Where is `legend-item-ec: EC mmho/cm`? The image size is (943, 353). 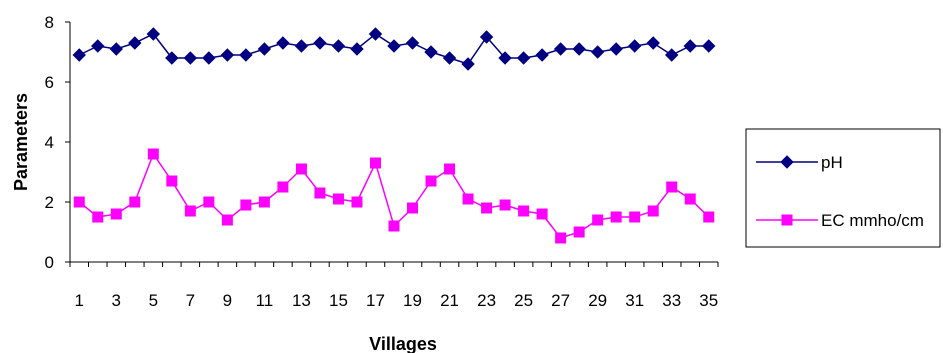 legend-item-ec: EC mmho/cm is located at coordinates (840, 220).